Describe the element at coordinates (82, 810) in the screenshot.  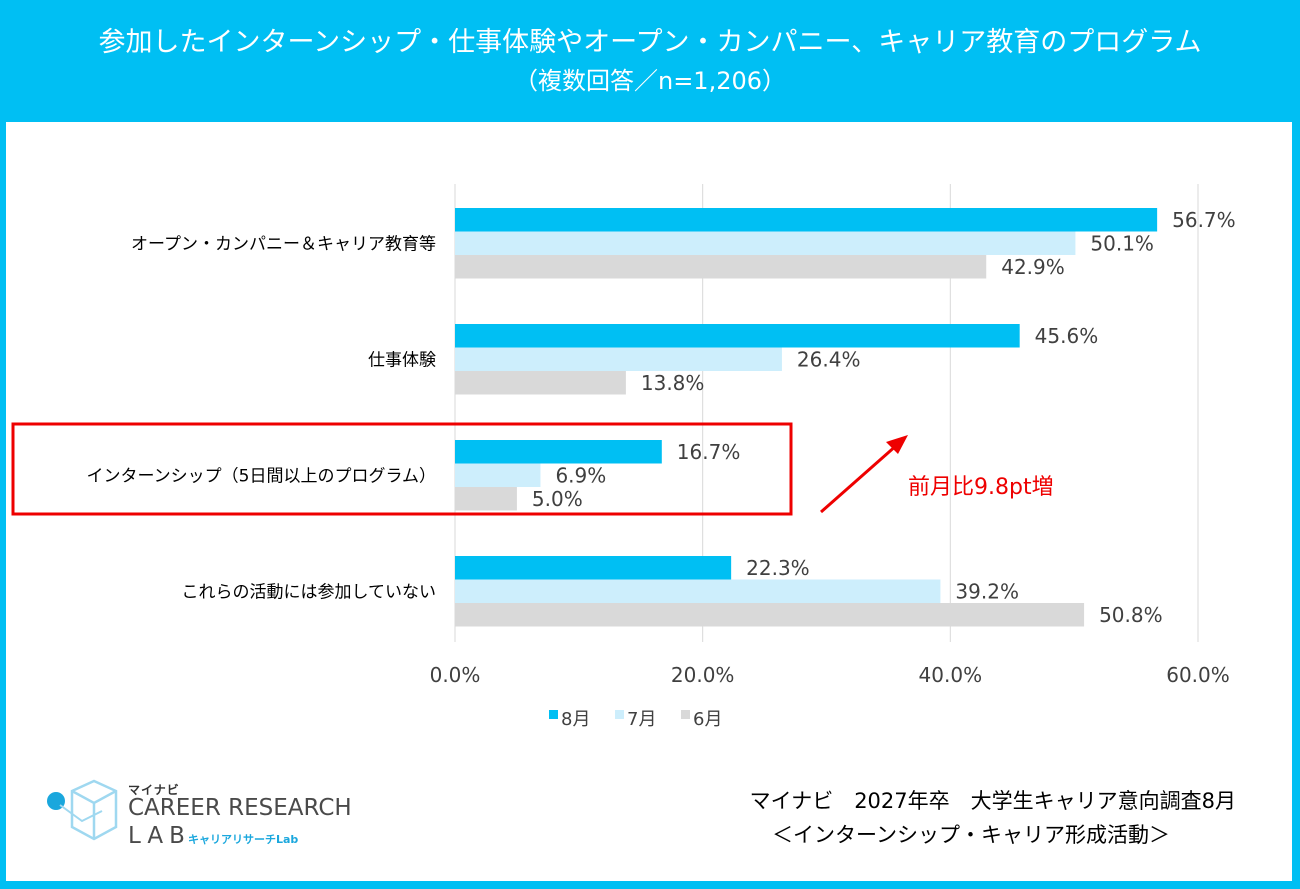
I see `cube-logo-icon` at that location.